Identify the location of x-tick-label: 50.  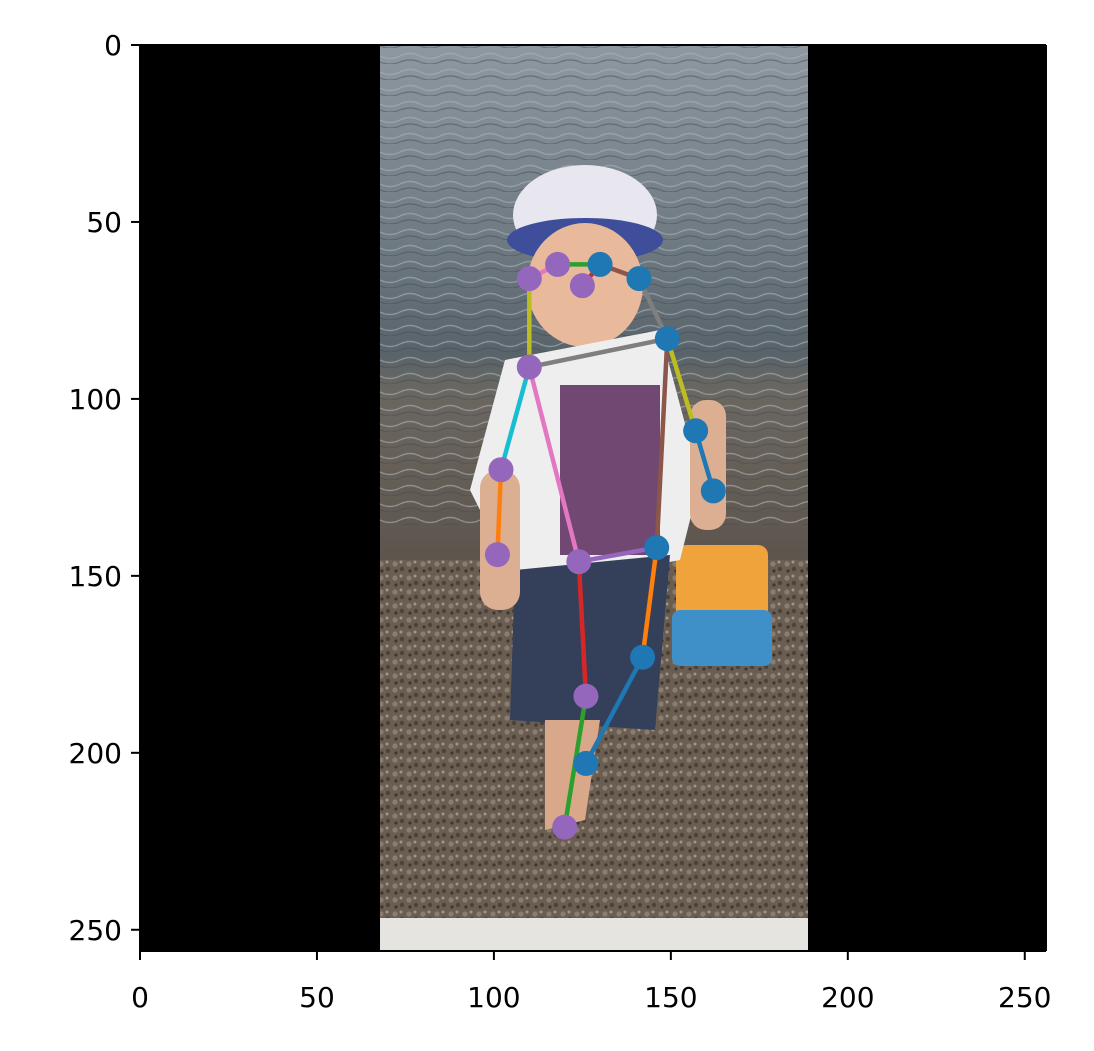
(317, 997).